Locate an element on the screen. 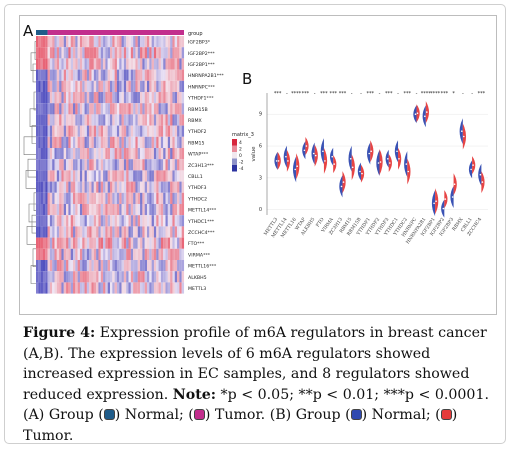 Image resolution: width=512 pixels, height=449 pixels. dendrogram-branch is located at coordinates (34, 201).